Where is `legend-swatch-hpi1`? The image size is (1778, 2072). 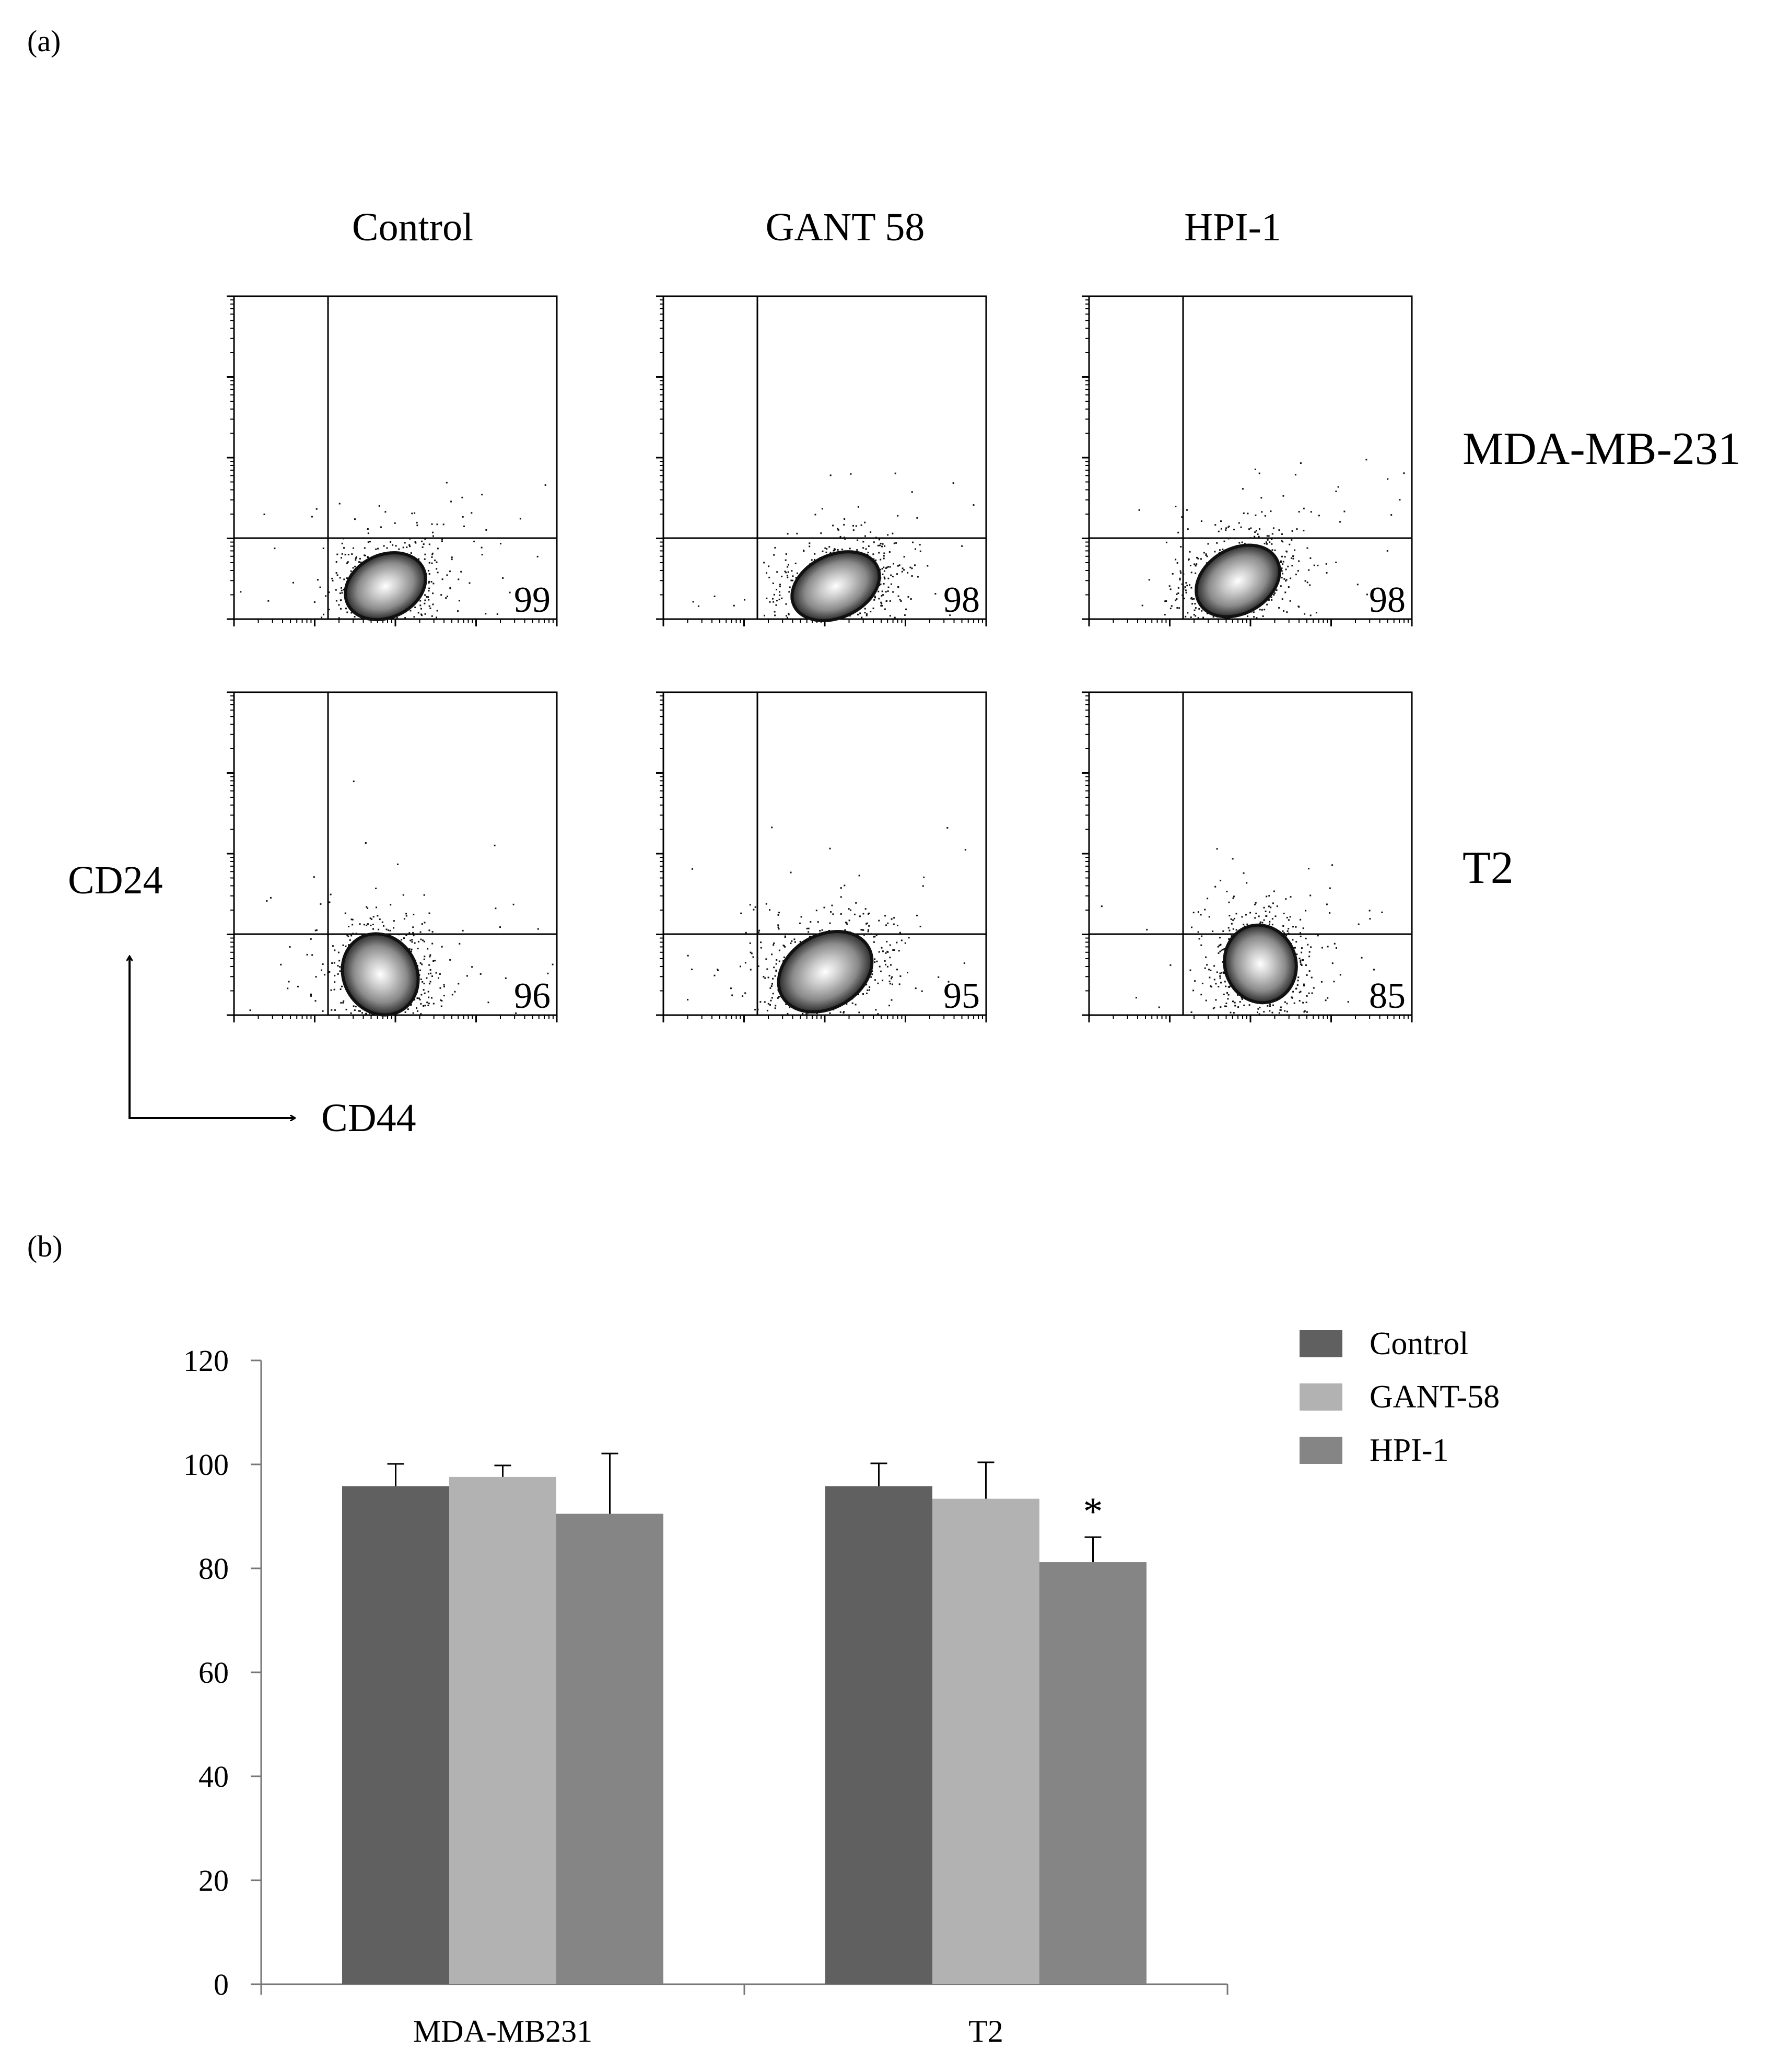 legend-swatch-hpi1 is located at coordinates (1321, 1450).